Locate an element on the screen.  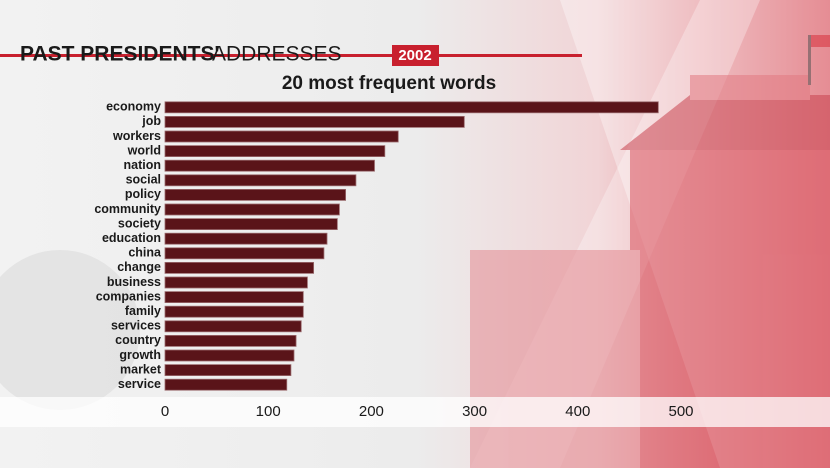
subtitle: 20 most frequent words is located at coordinates (389, 83).